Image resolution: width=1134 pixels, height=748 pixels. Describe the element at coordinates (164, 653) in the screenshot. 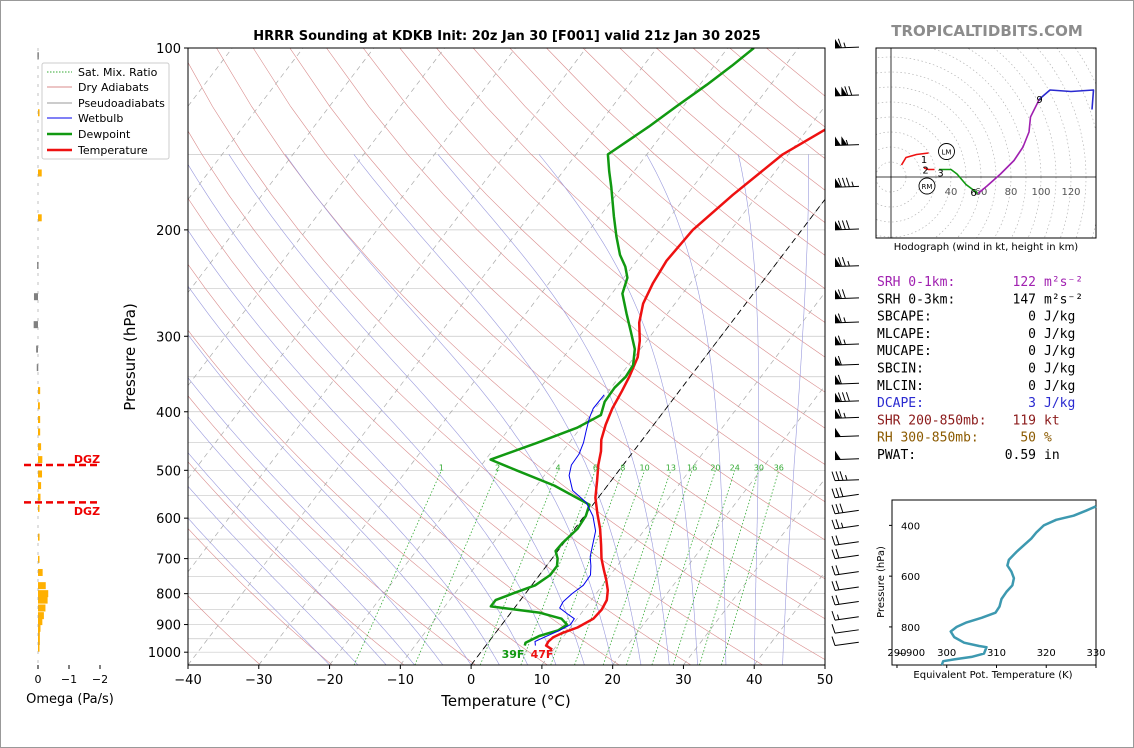

I see `y-tick-label: 1000` at that location.